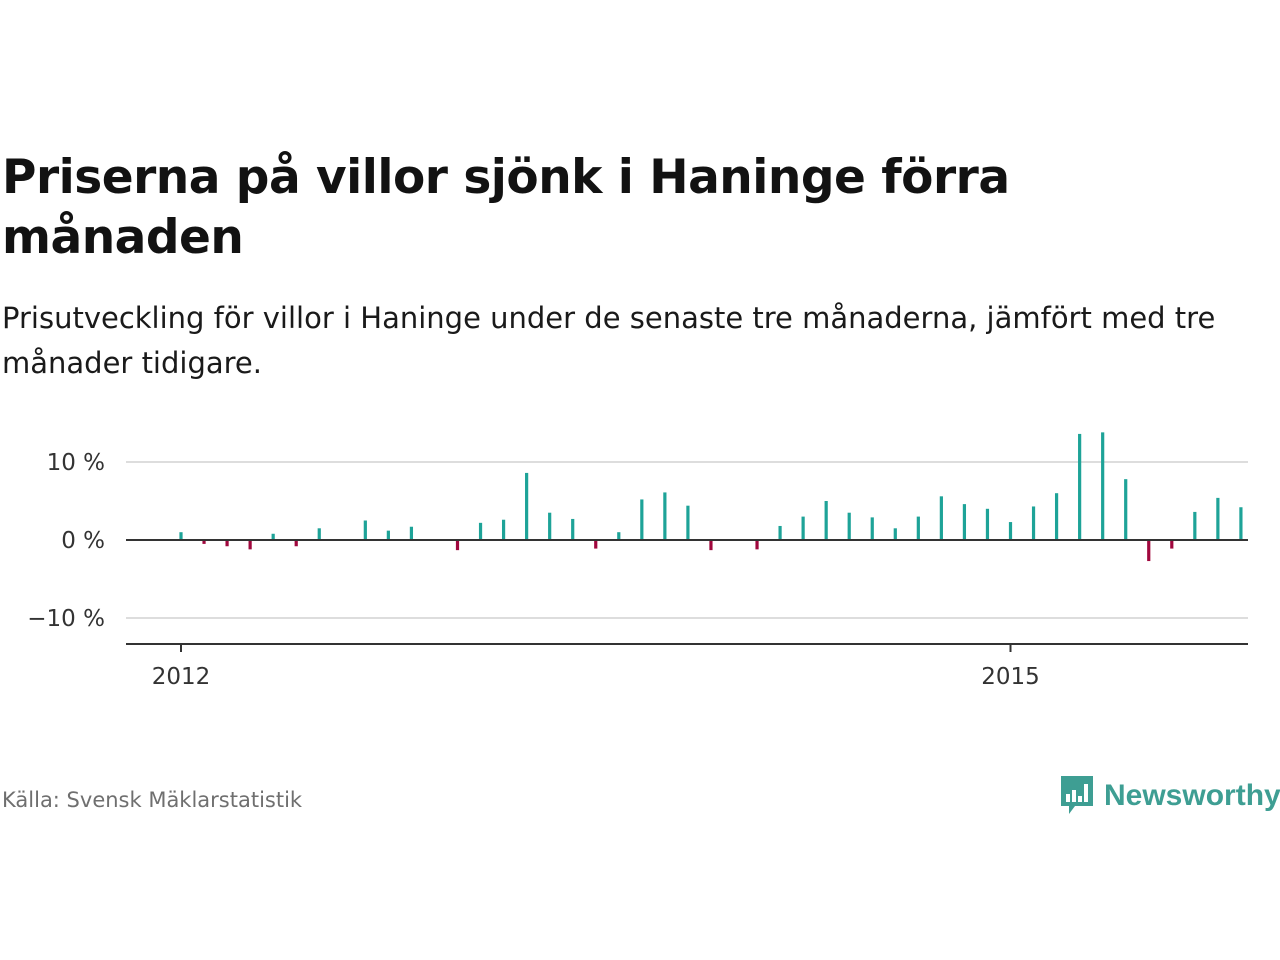  Describe the element at coordinates (66, 619) in the screenshot. I see `y-tick-label: −10 %` at that location.